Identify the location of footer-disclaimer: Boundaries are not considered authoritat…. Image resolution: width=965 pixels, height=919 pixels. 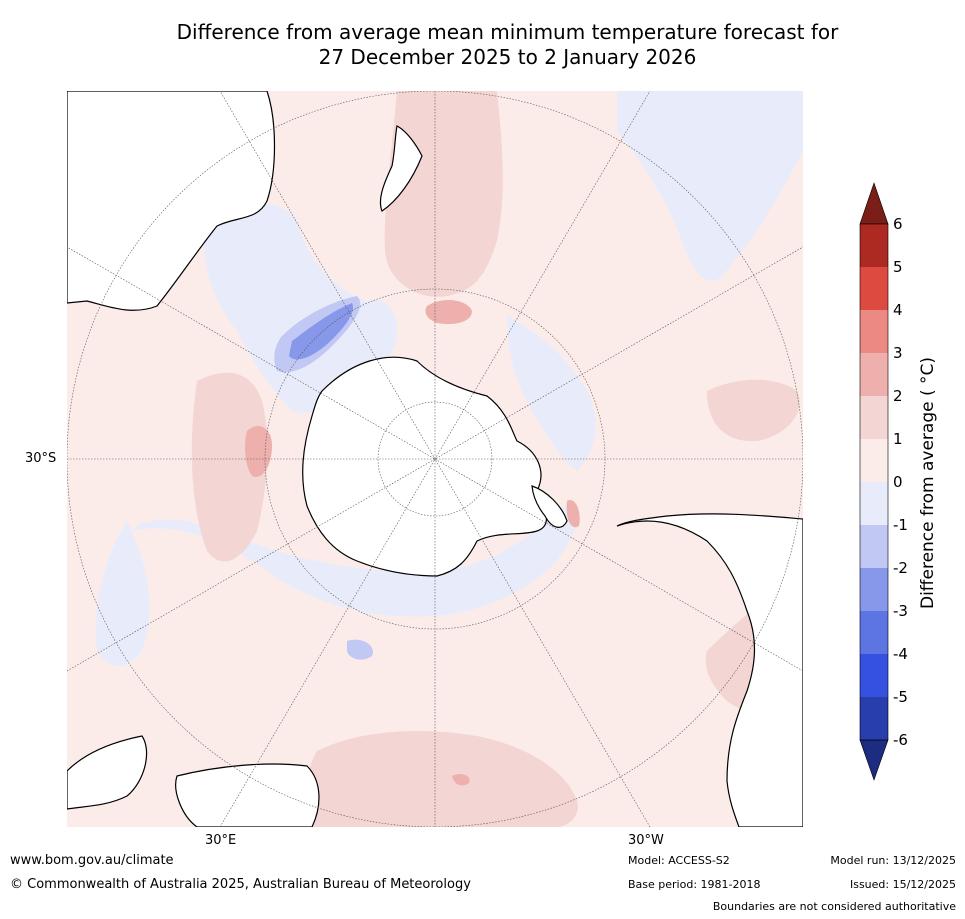
(834, 906).